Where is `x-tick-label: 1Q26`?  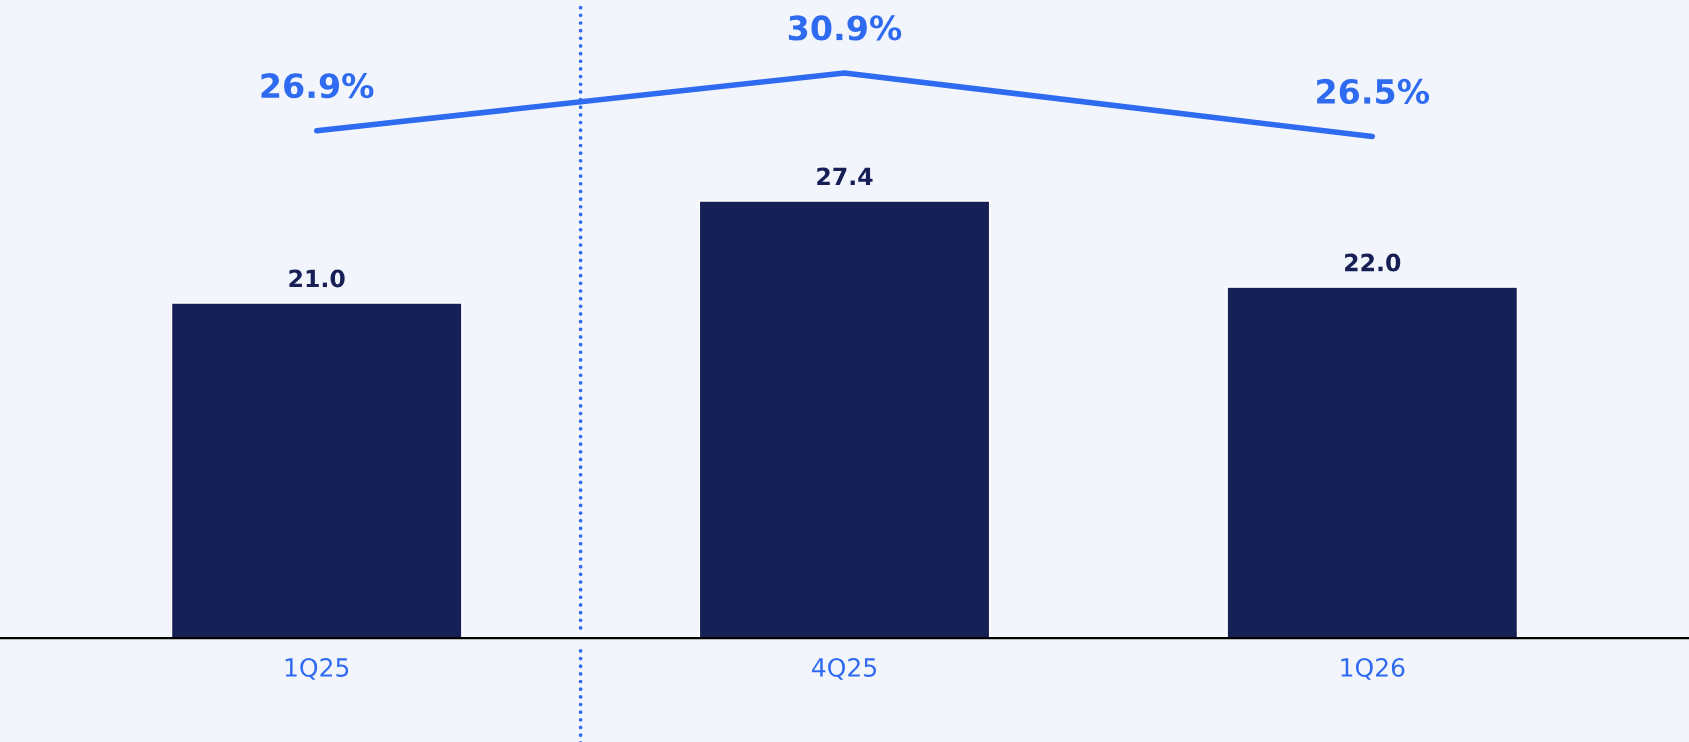
x-tick-label: 1Q26 is located at coordinates (1373, 669).